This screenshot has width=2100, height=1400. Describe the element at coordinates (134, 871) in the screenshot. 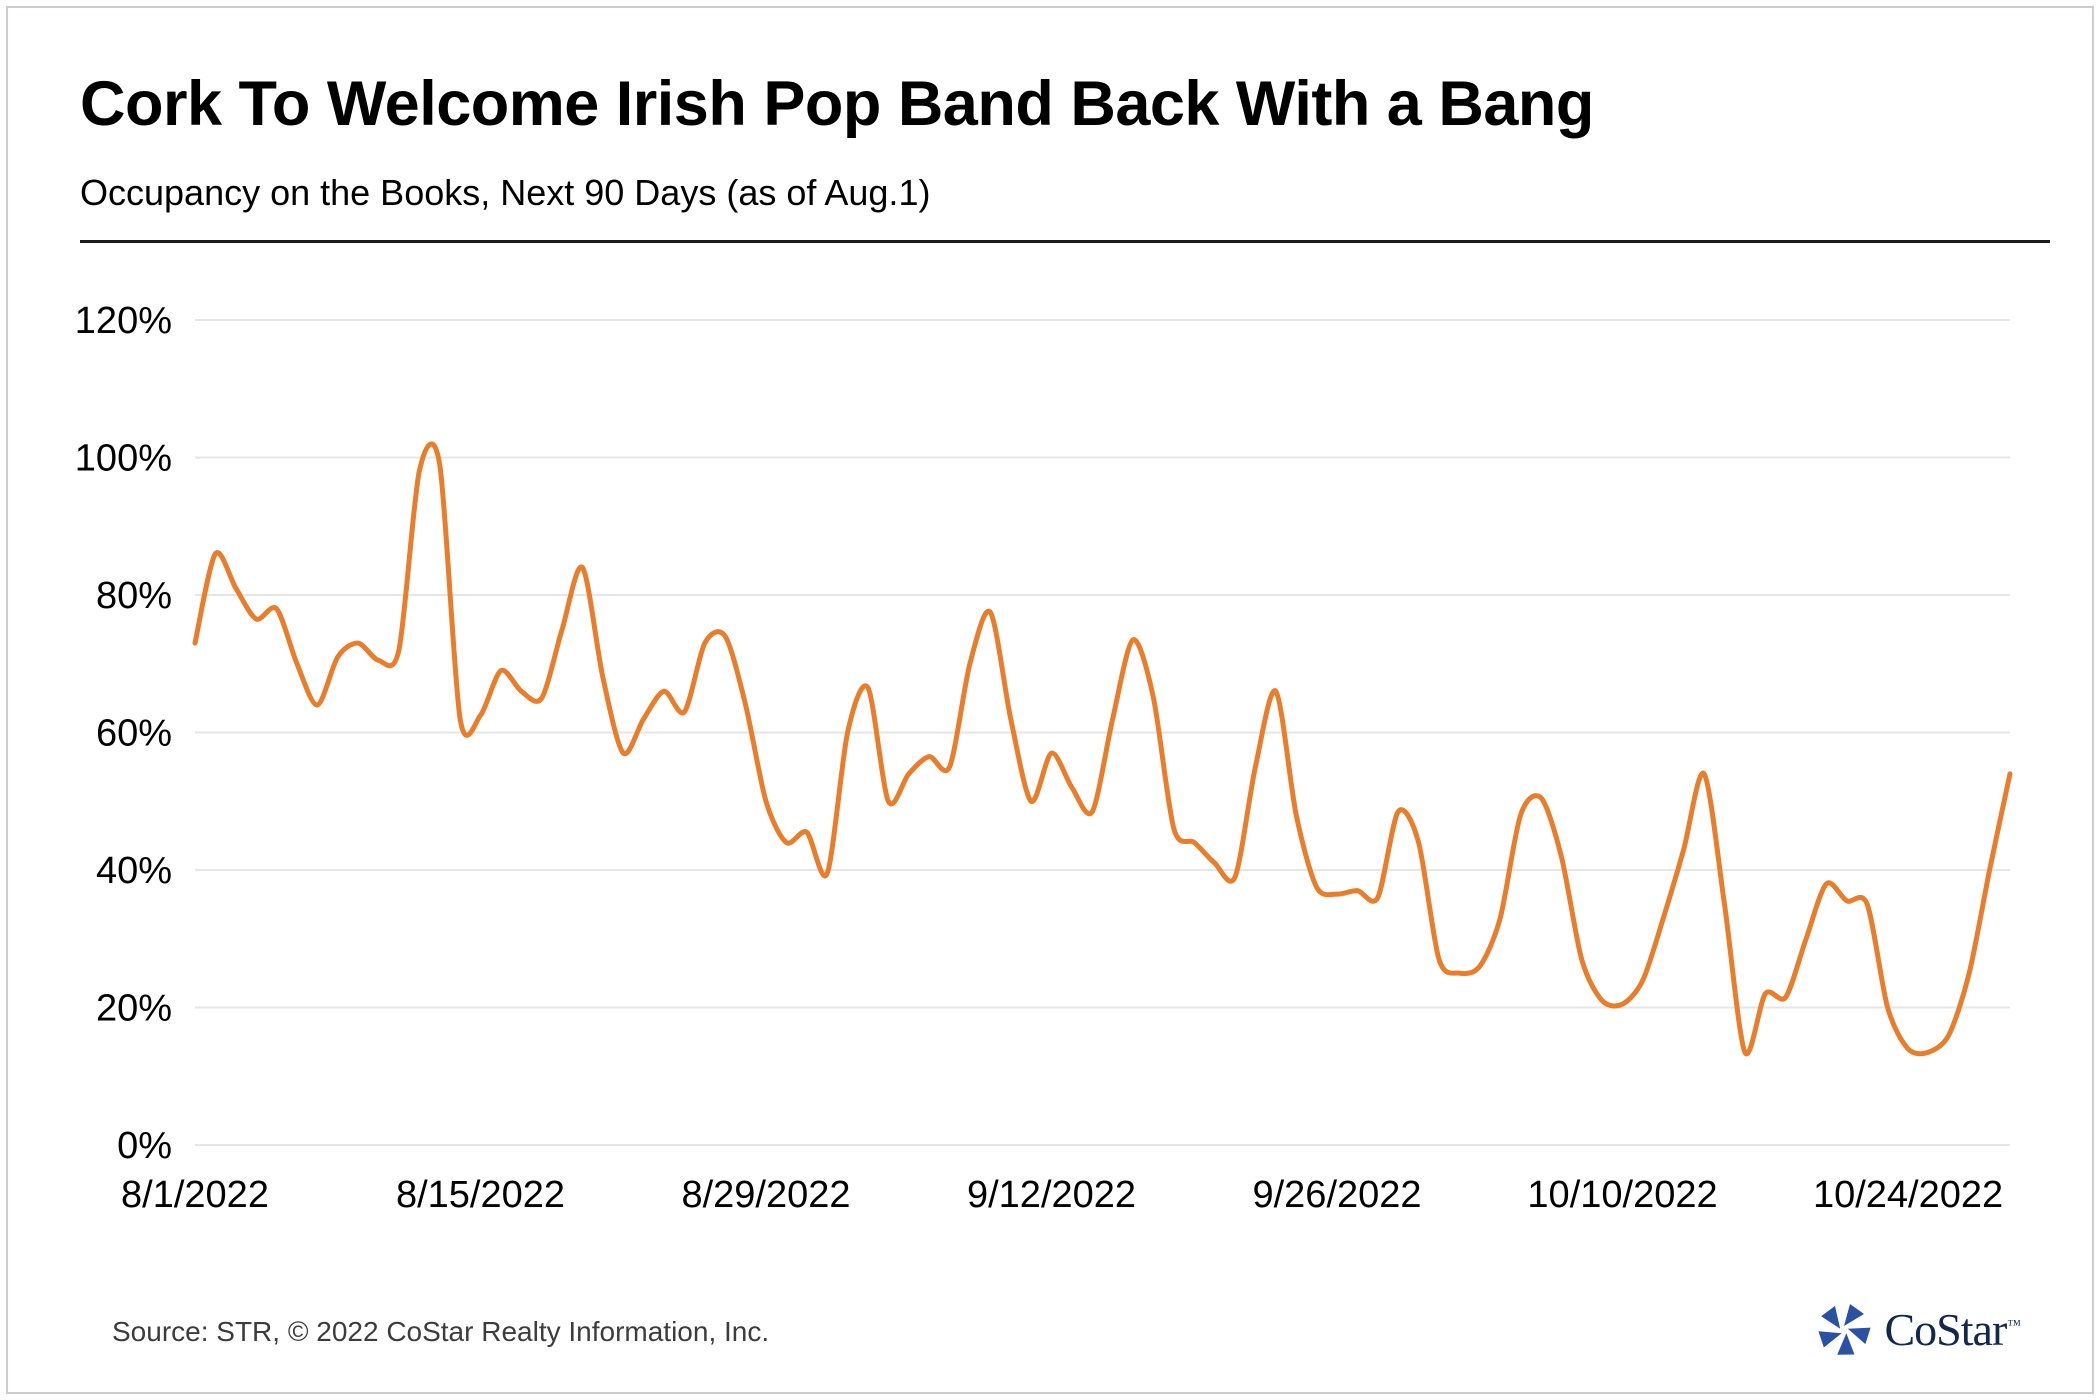

I see `y-tick-label: 40%` at that location.